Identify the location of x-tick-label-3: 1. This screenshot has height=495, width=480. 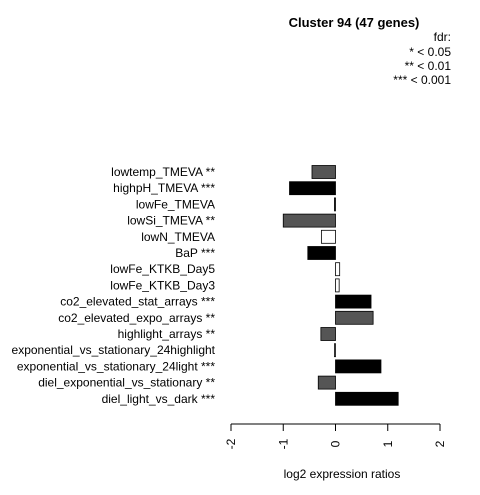
(388, 443).